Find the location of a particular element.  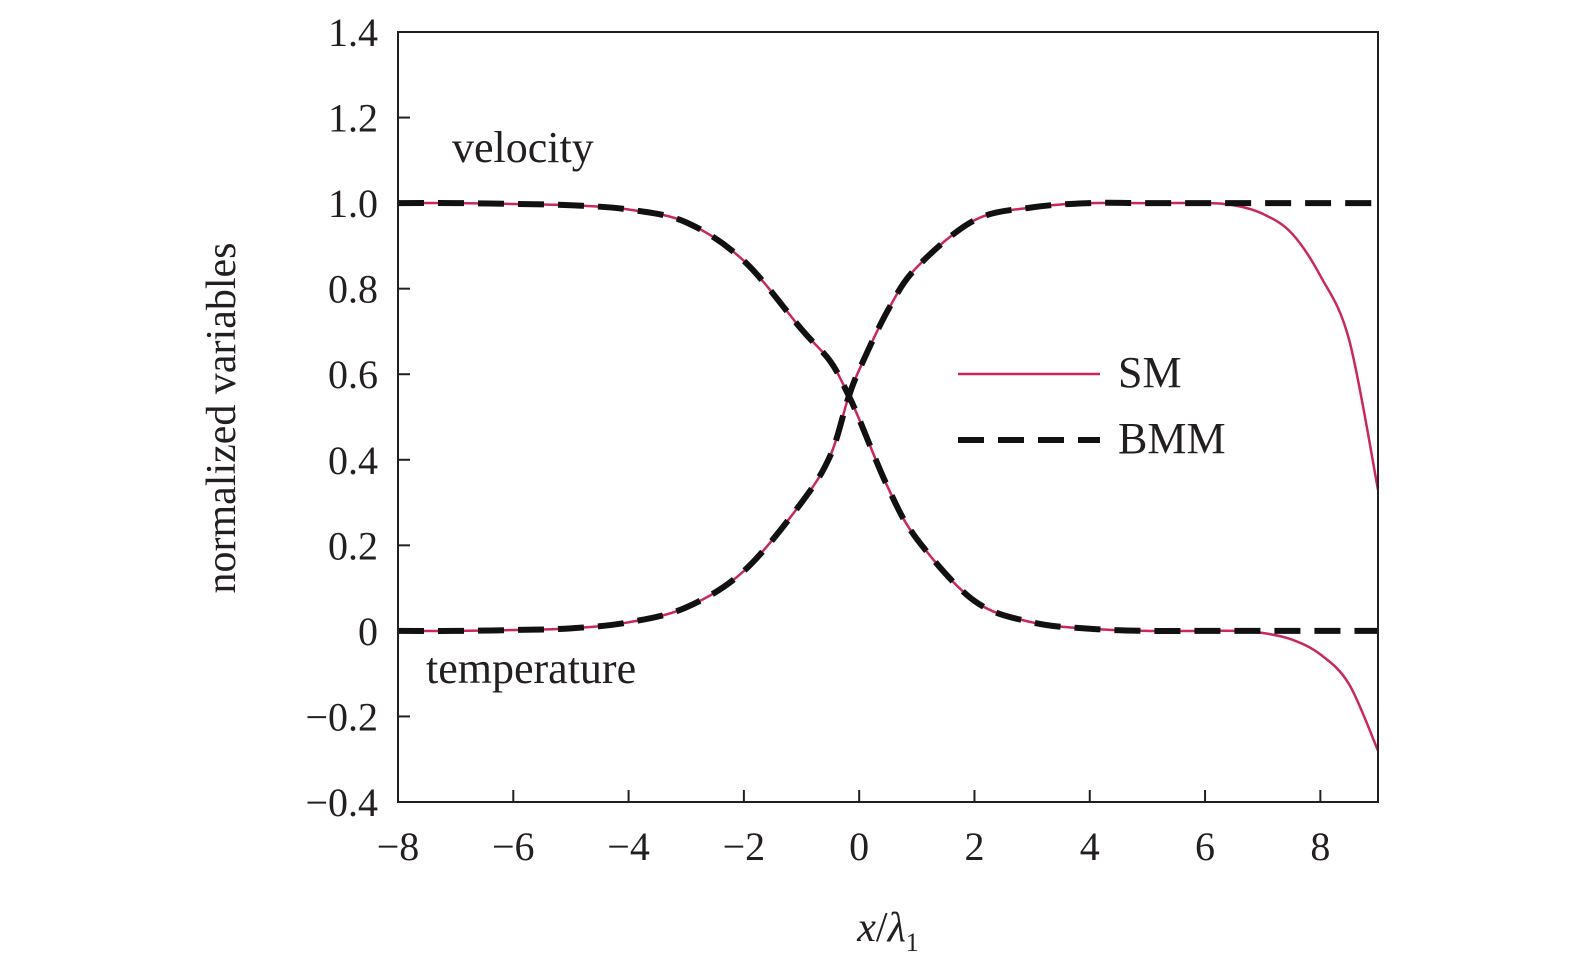

y-tick-label: 1.2 is located at coordinates (353, 118).